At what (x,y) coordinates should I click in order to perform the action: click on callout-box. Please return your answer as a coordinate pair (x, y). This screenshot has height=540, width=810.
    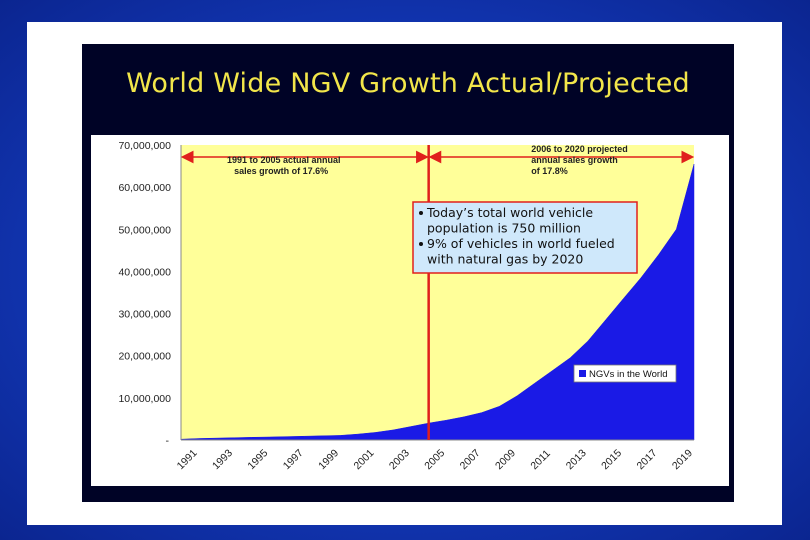
    Looking at the image, I should click on (525, 237).